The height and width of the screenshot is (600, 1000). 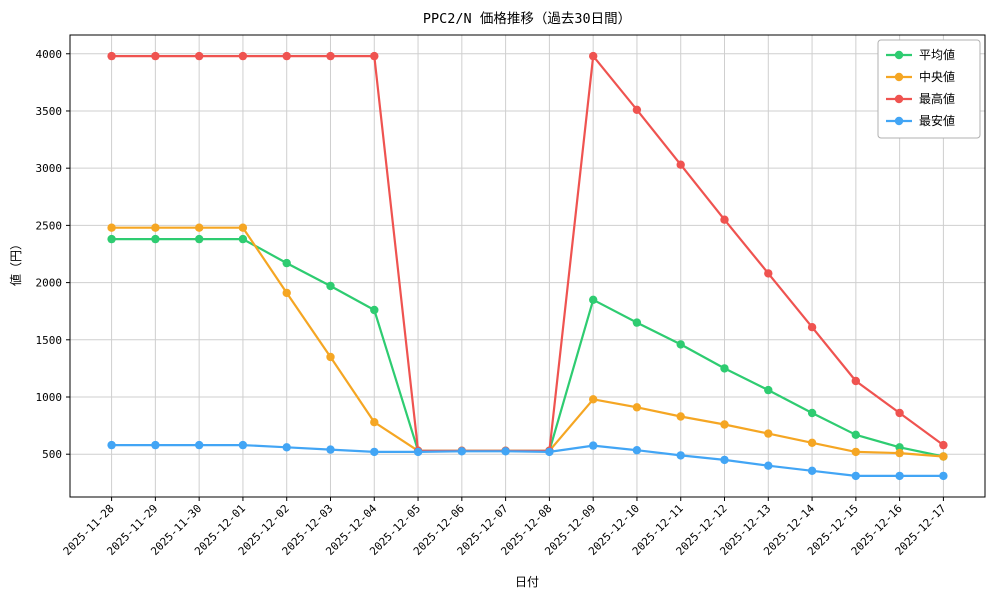 I want to click on y-tick-label: 1000, so click(x=49, y=397).